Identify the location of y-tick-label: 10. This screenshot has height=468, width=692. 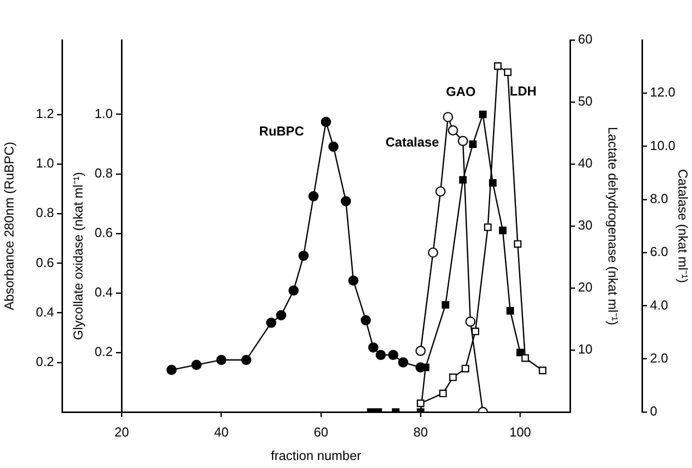
(585, 349).